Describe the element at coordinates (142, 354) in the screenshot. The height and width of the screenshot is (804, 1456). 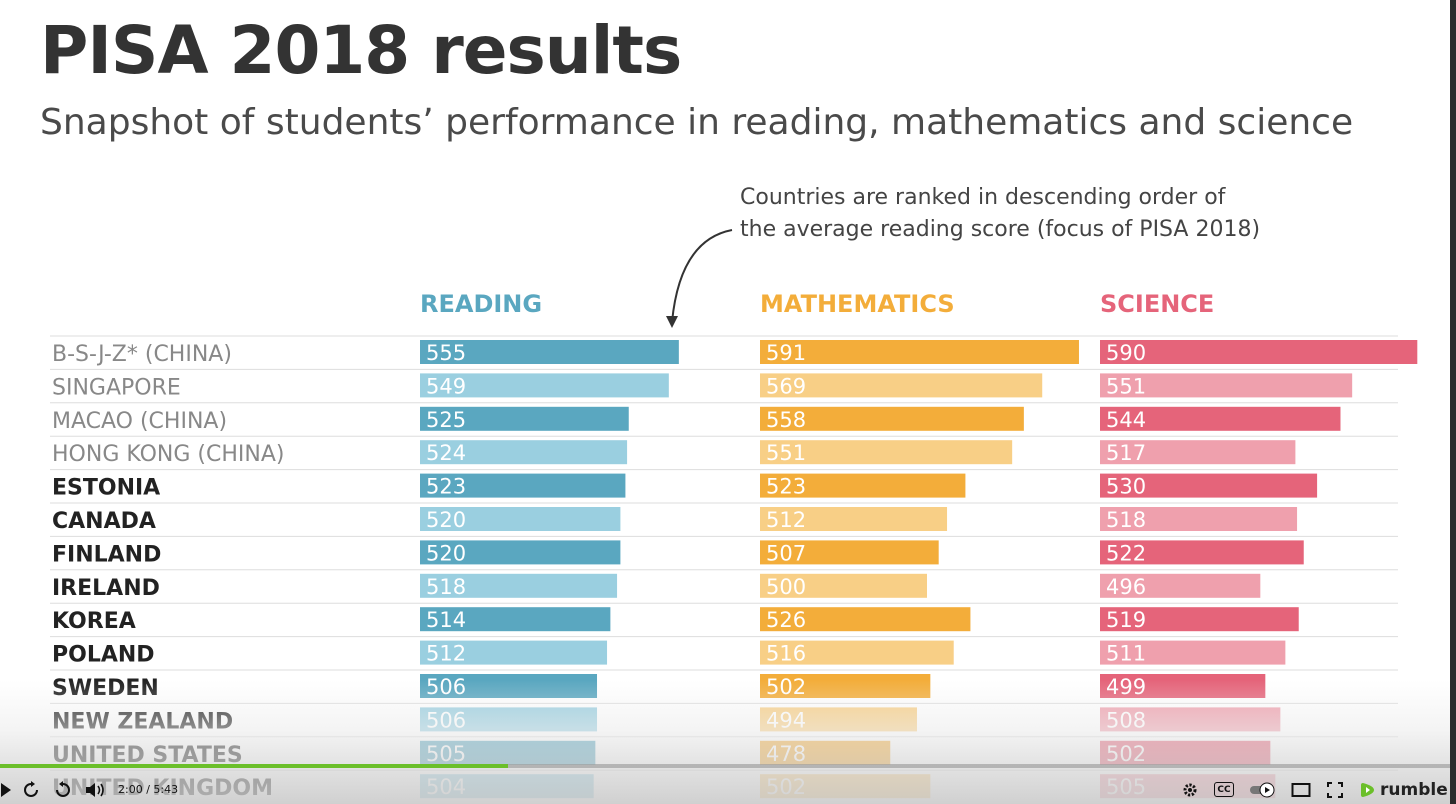
I see `category-label: B-S-J-Z* (CHINA)` at that location.